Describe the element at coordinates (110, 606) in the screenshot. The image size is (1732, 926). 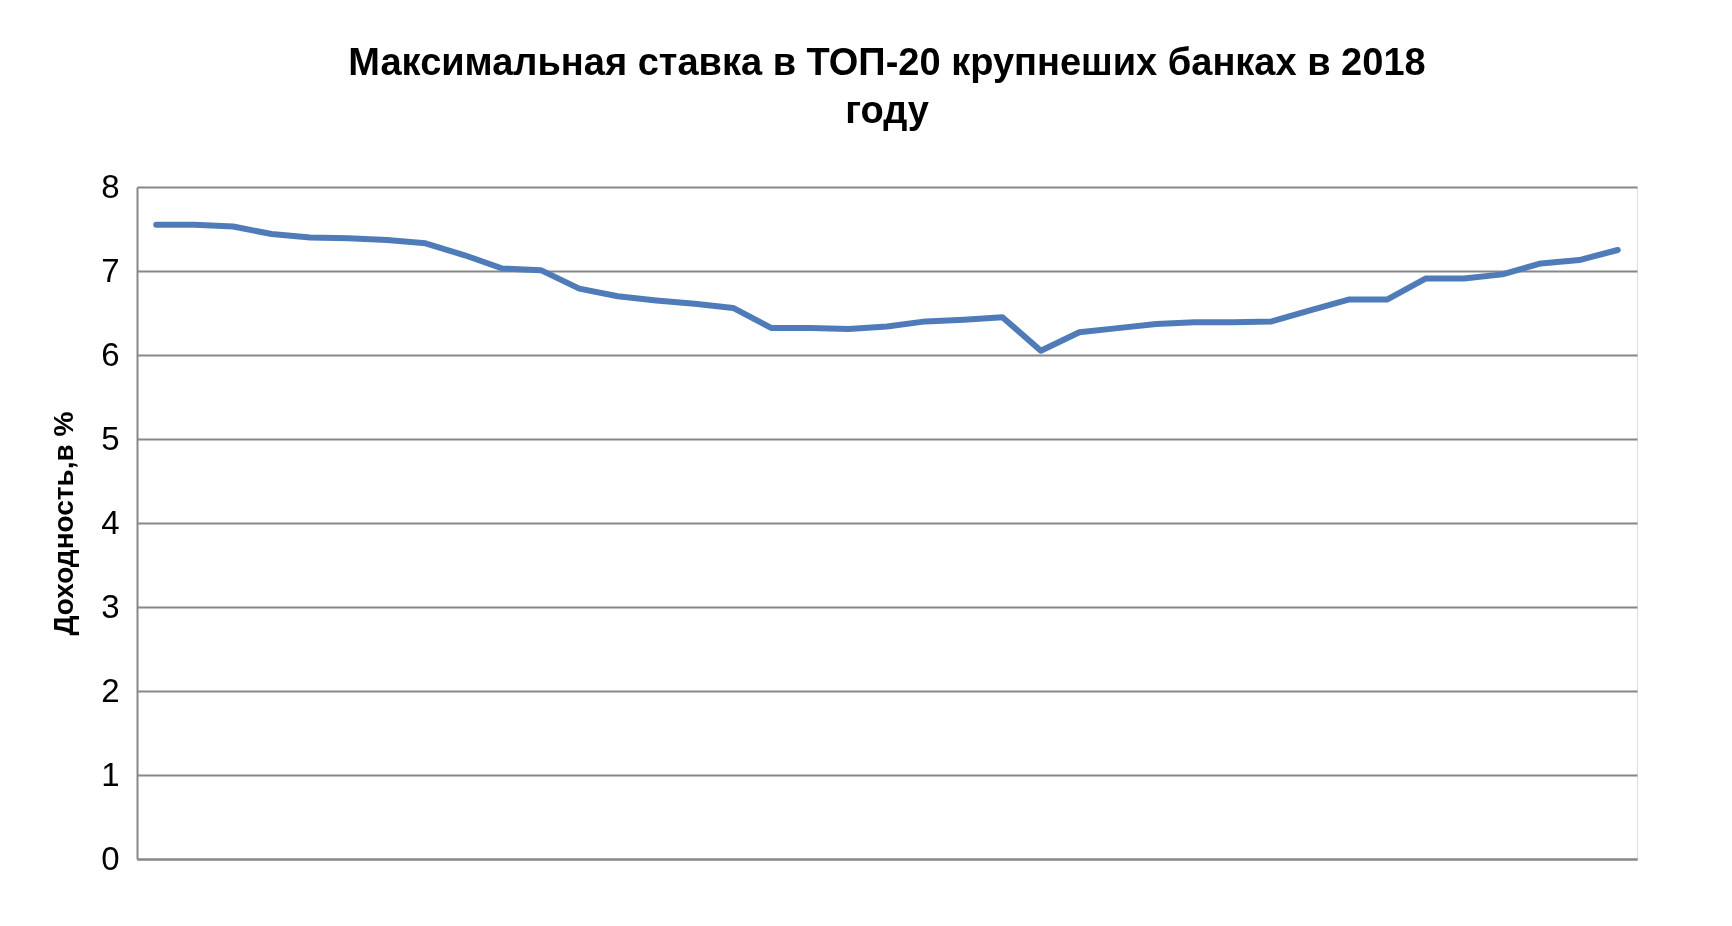
I see `y-tick-label: 3` at that location.